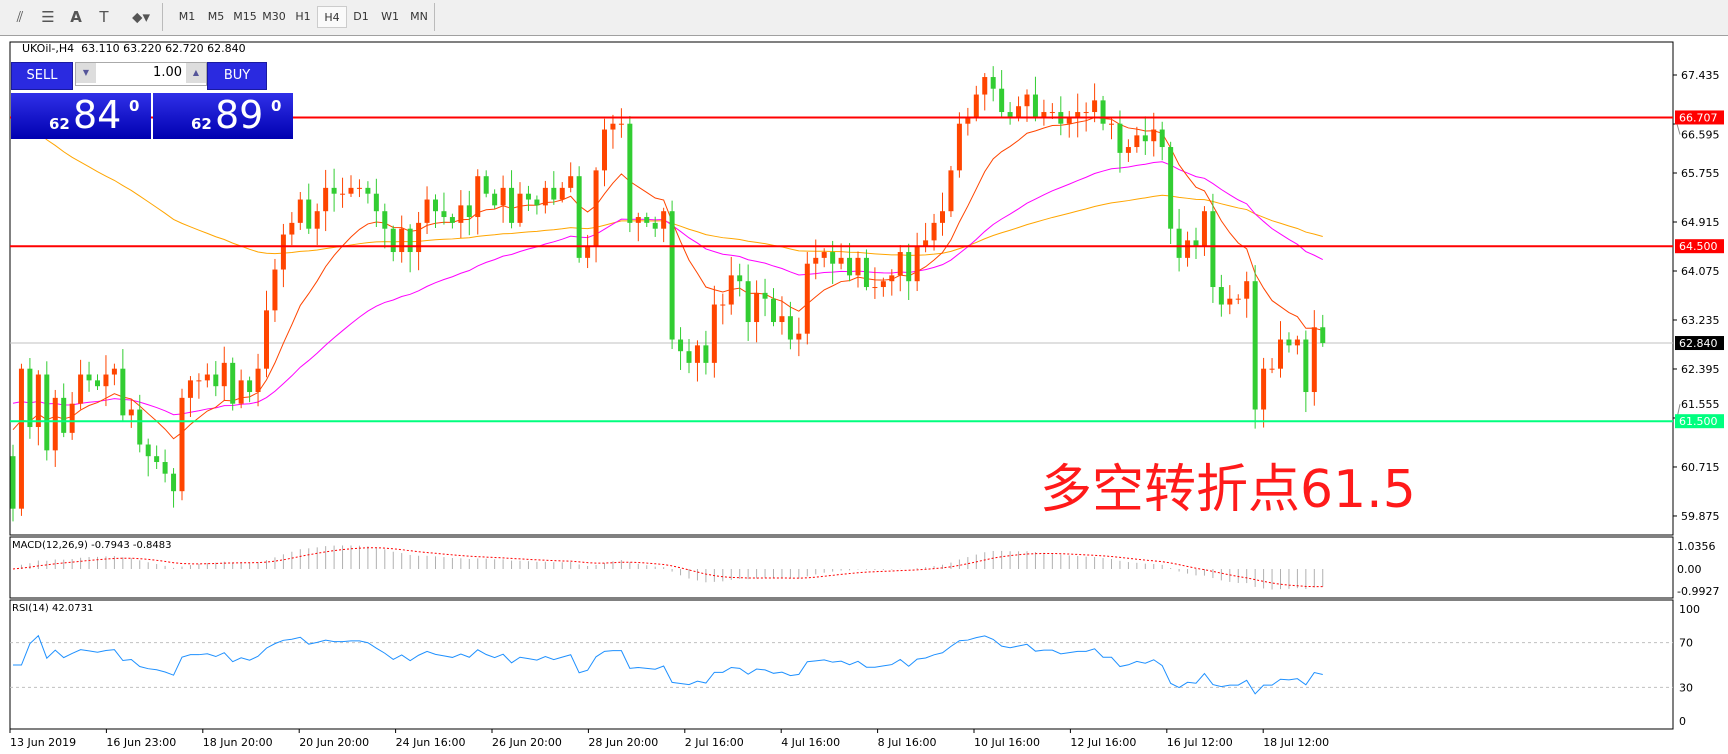  Describe the element at coordinates (187, 16) in the screenshot. I see `timeframe-m1: M1` at that location.